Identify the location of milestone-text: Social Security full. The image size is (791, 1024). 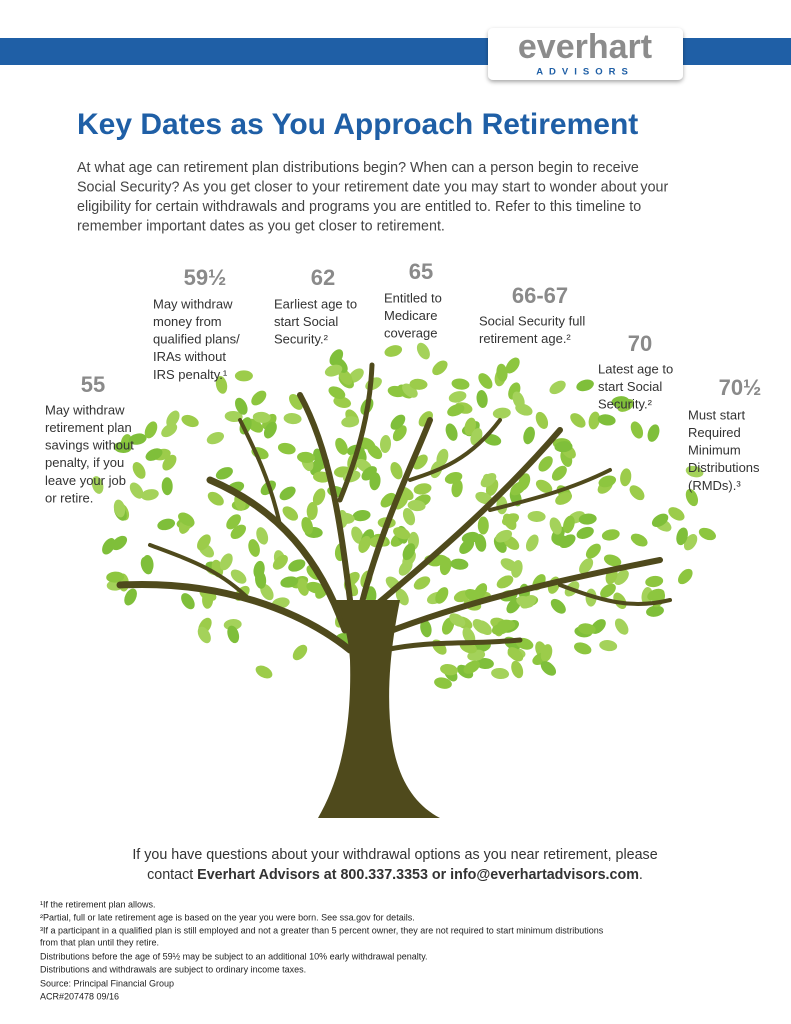
(532, 320).